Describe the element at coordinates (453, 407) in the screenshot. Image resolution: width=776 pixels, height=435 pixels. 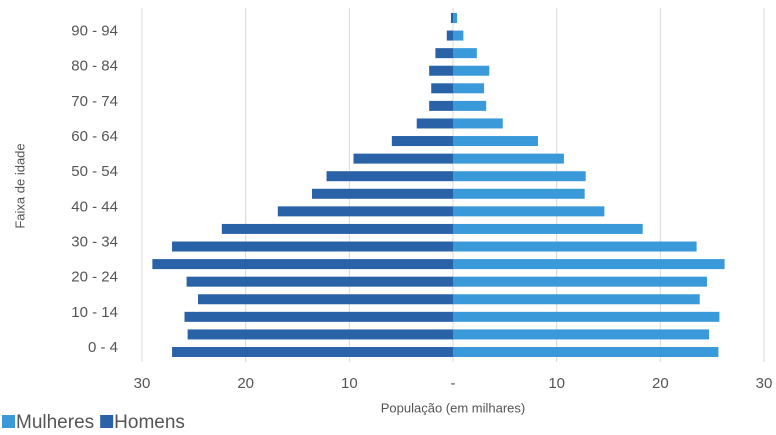
I see `x-axis-label: População (em milhares)` at that location.